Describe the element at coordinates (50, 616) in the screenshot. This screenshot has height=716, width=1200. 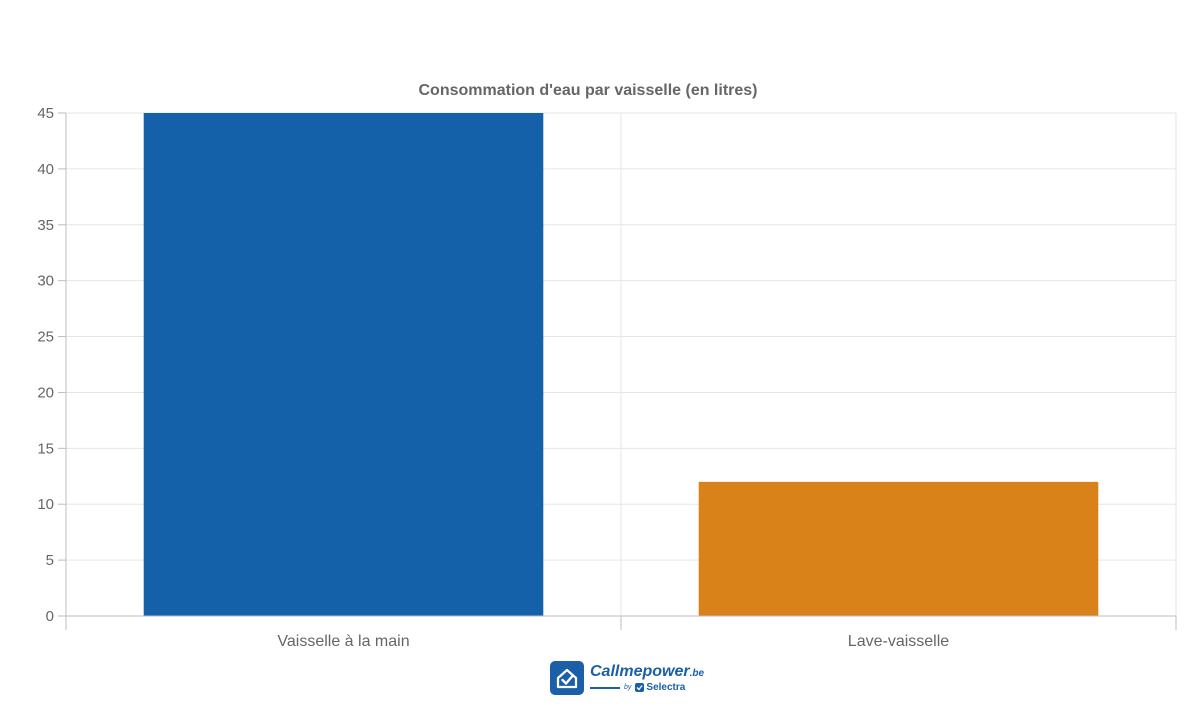
I see `y-tick-label: 0` at that location.